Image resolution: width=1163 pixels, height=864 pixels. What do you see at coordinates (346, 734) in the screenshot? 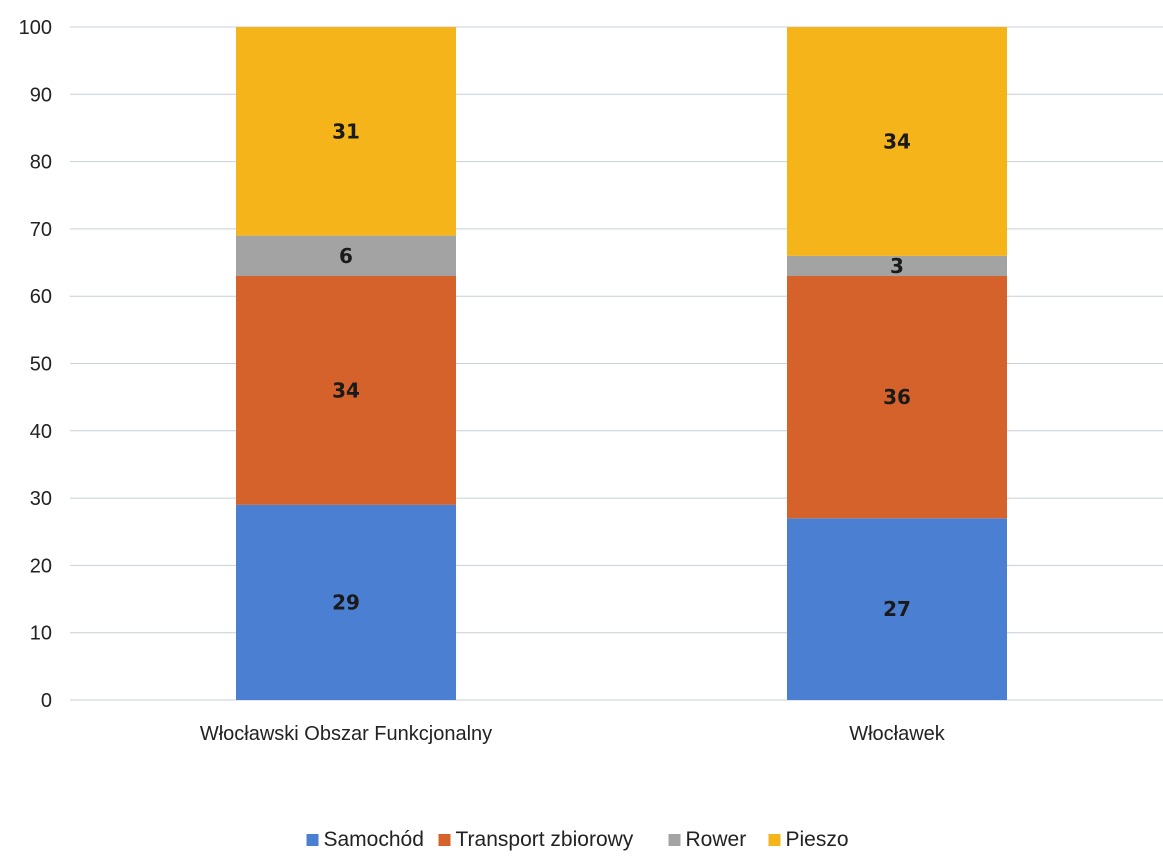
I see `x-category-label: Włocławski Obszar Funkcjonalny` at bounding box center [346, 734].